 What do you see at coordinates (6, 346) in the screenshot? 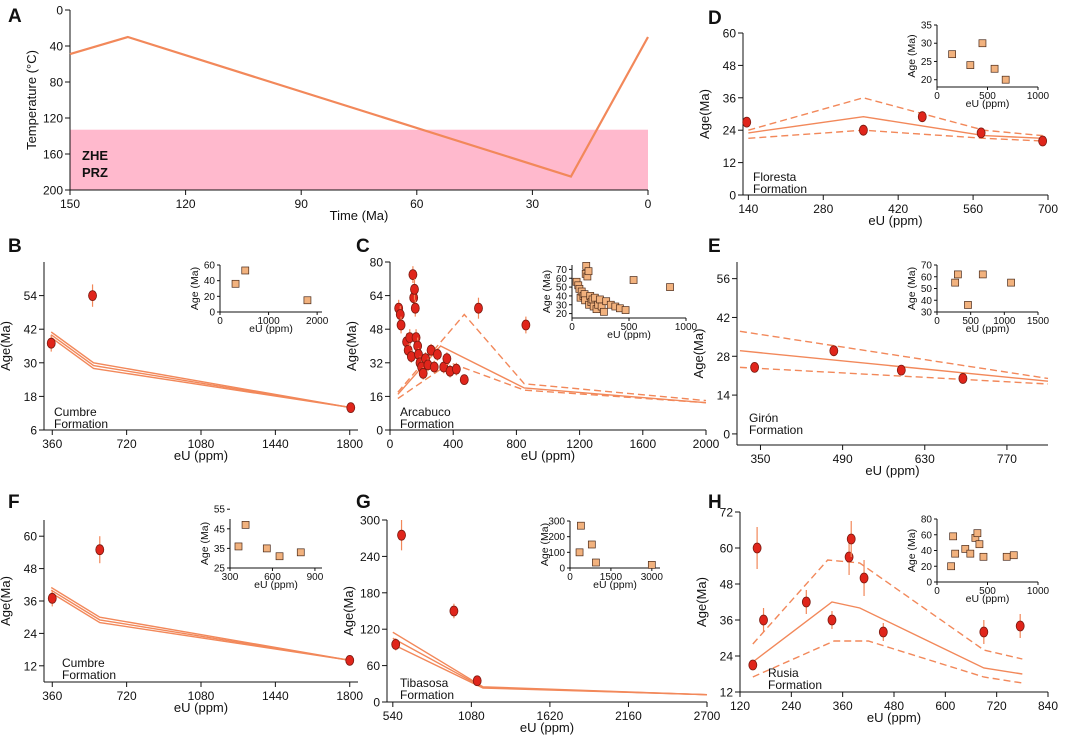
I see `panel-b-ylabel: Age(Ma)` at bounding box center [6, 346].